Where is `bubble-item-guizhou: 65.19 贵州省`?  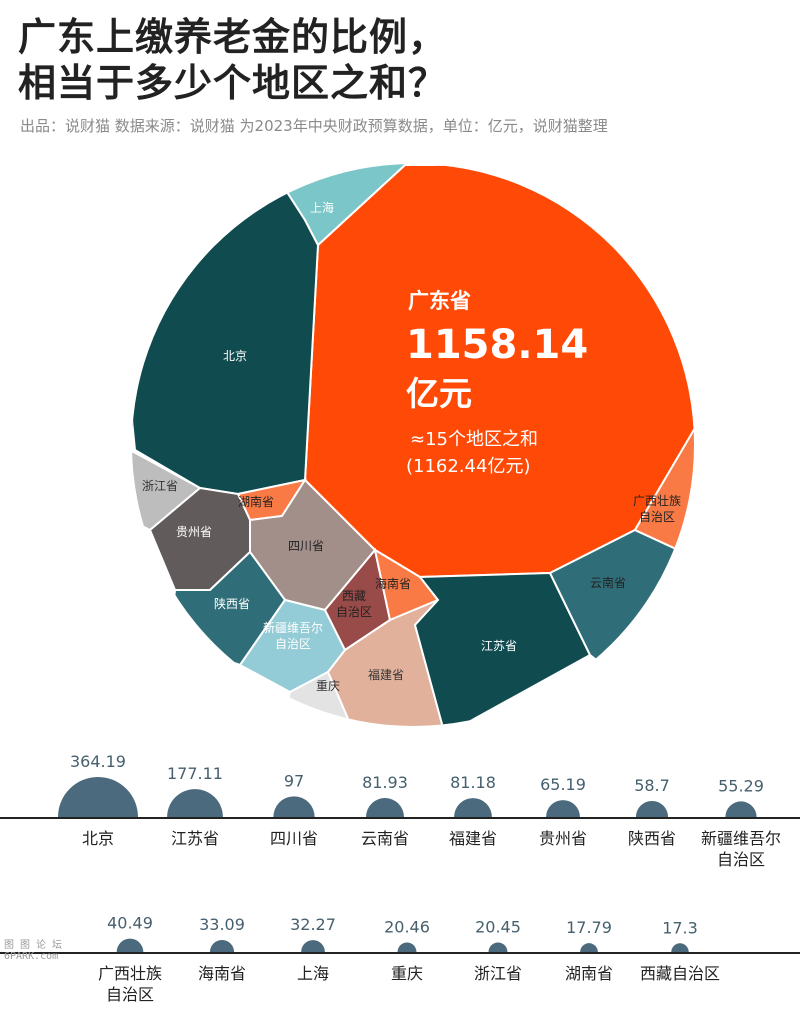 bubble-item-guizhou: 65.19 贵州省 is located at coordinates (563, 811).